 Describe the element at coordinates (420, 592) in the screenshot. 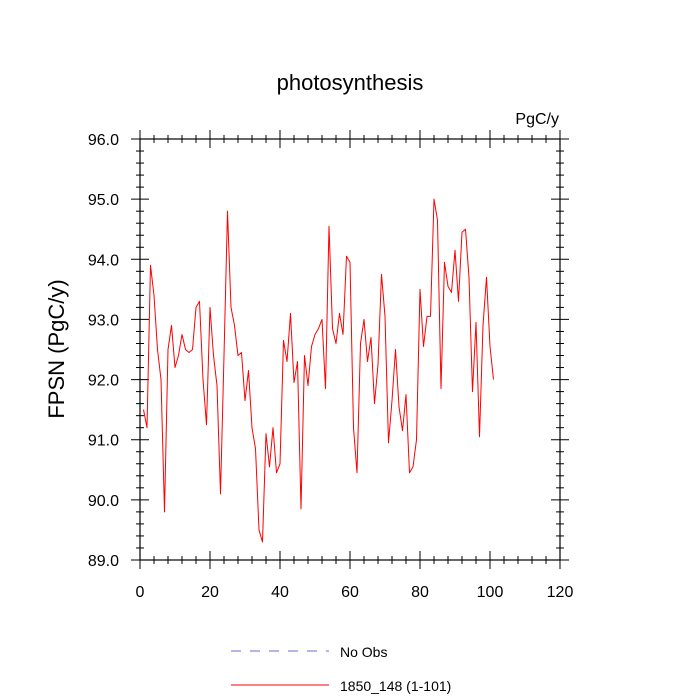

I see `x-tick-label: 80` at that location.